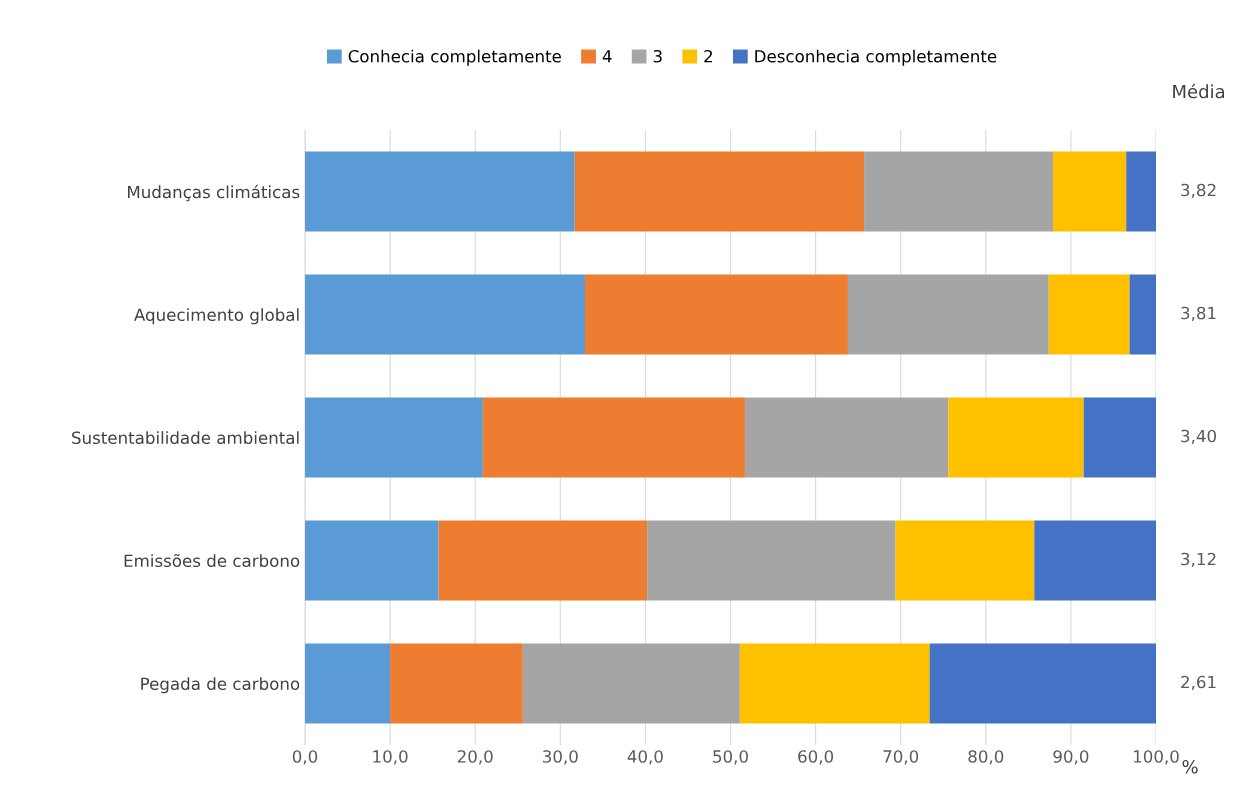 The width and height of the screenshot is (1247, 791). Describe the element at coordinates (1199, 91) in the screenshot. I see `y2-axis-title: Média` at that location.